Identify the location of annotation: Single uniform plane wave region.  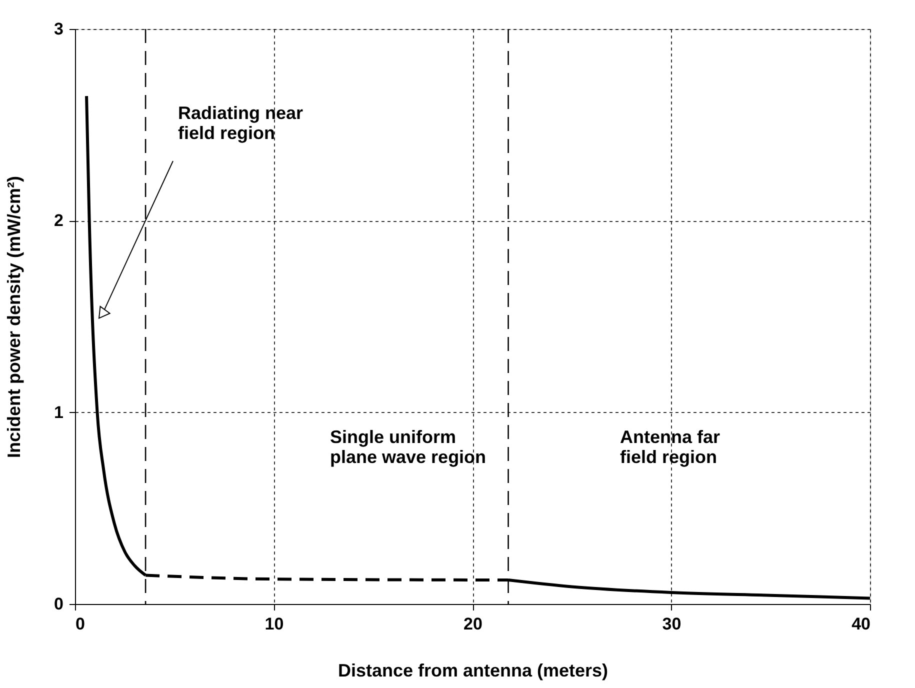
(408, 447).